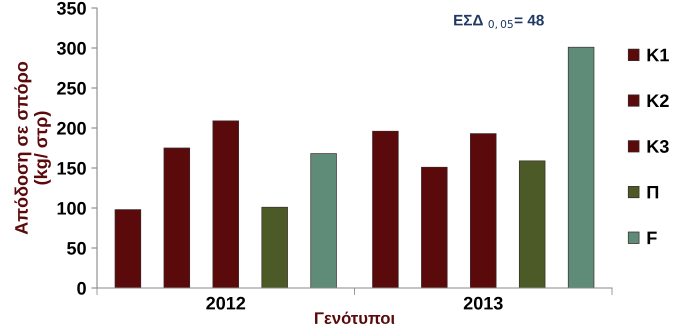 The image size is (695, 330). Describe the element at coordinates (72, 208) in the screenshot. I see `y-tick-label: 100` at that location.